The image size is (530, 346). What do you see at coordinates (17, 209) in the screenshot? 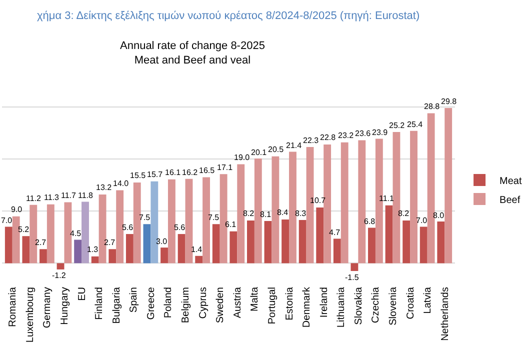
I see `data-label: 9.0` at bounding box center [17, 209].